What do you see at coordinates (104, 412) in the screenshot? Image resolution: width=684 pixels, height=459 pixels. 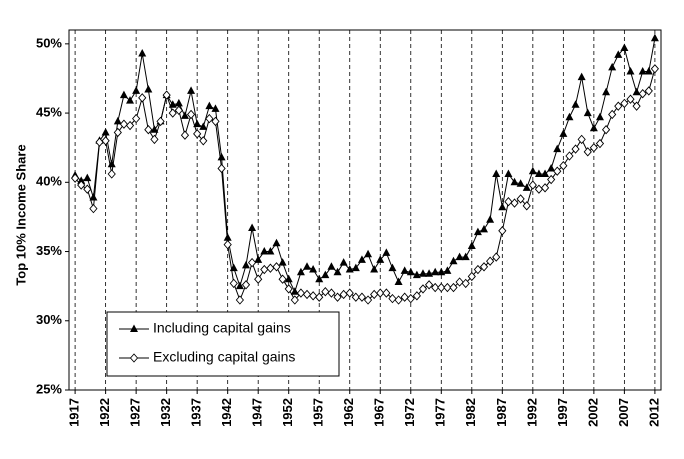 I see `x-tick-label: 1922` at bounding box center [104, 412].